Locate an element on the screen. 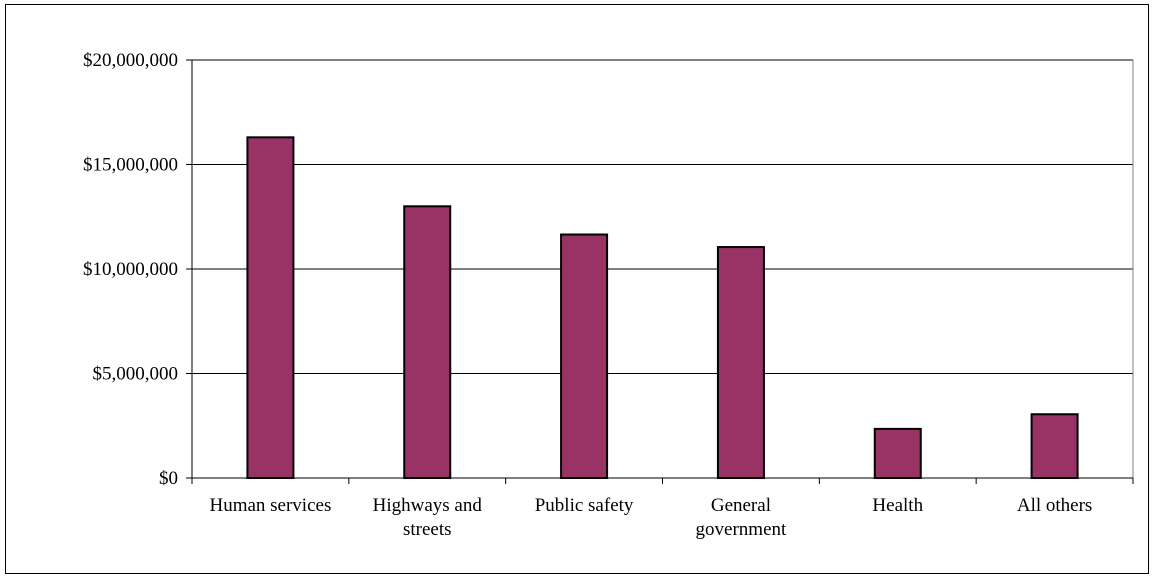 The image size is (1154, 578). x-category-label: Public safety is located at coordinates (584, 505).